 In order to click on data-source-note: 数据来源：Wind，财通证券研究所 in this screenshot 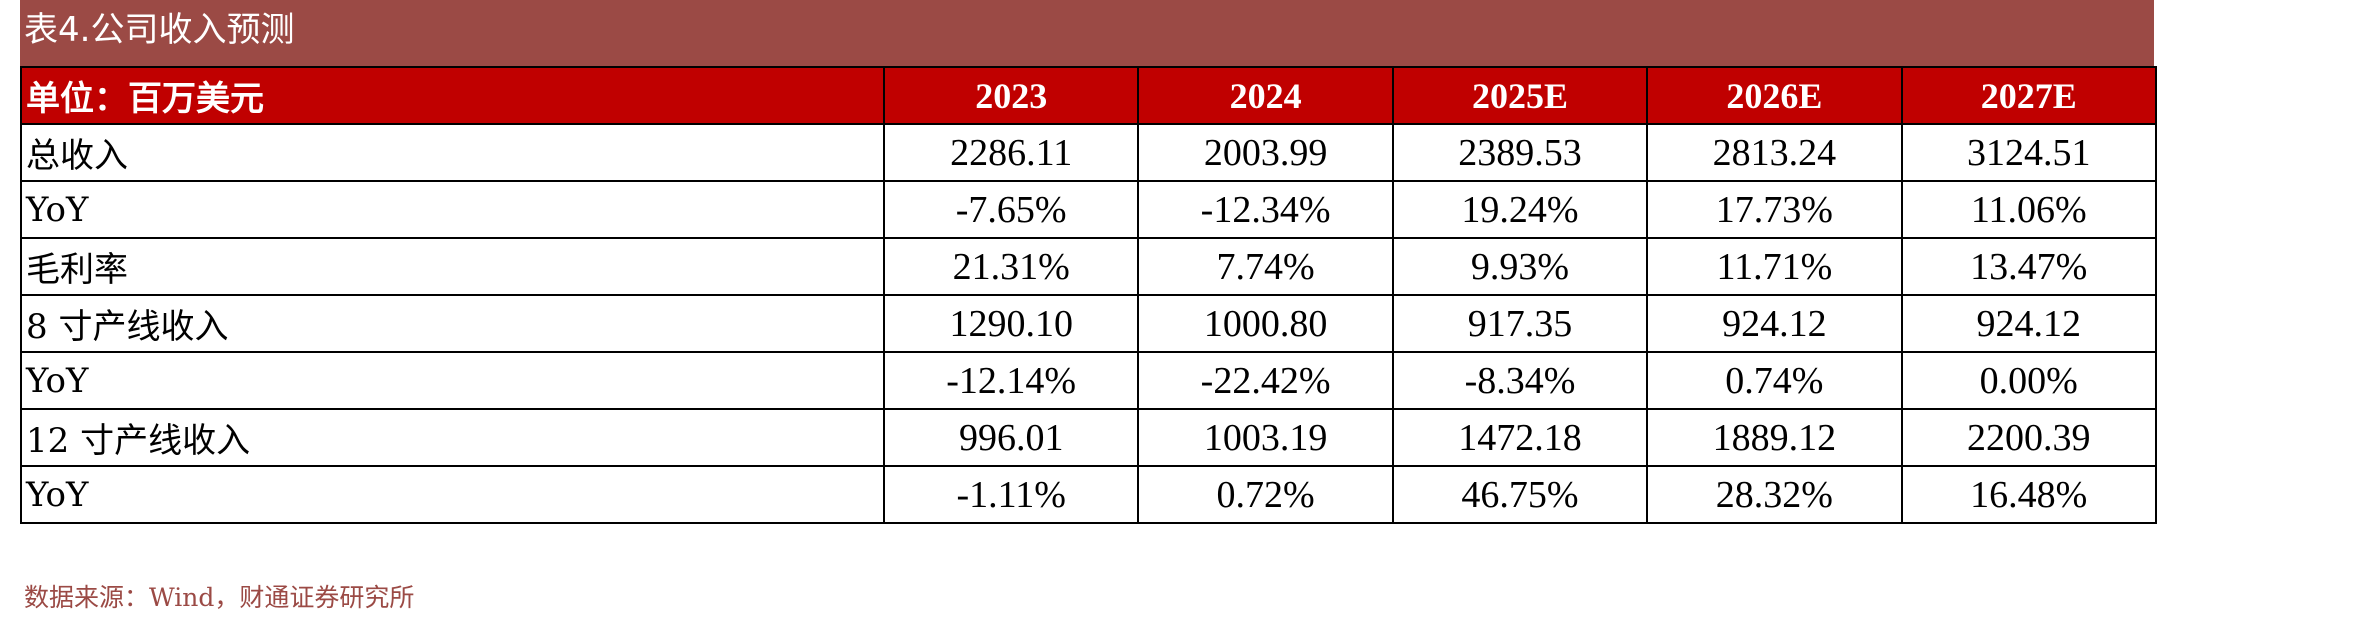, I will do `click(219, 597)`.